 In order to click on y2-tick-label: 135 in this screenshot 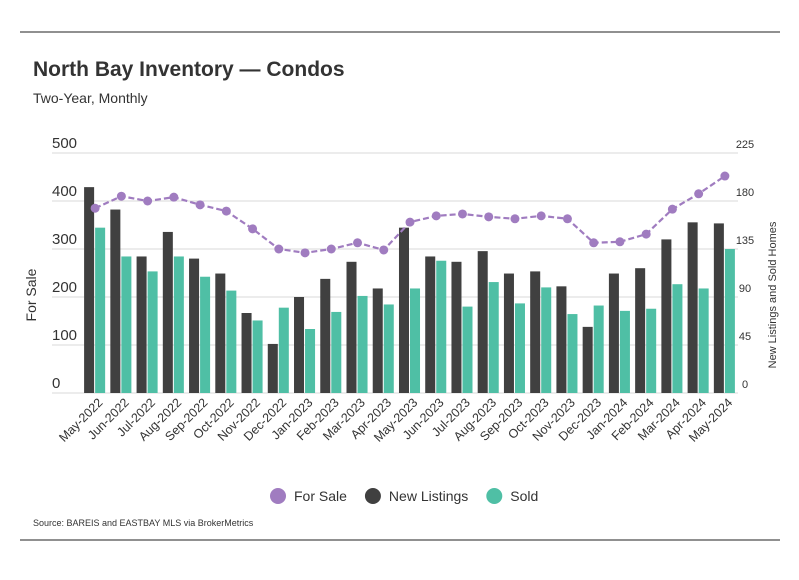, I will do `click(745, 241)`.